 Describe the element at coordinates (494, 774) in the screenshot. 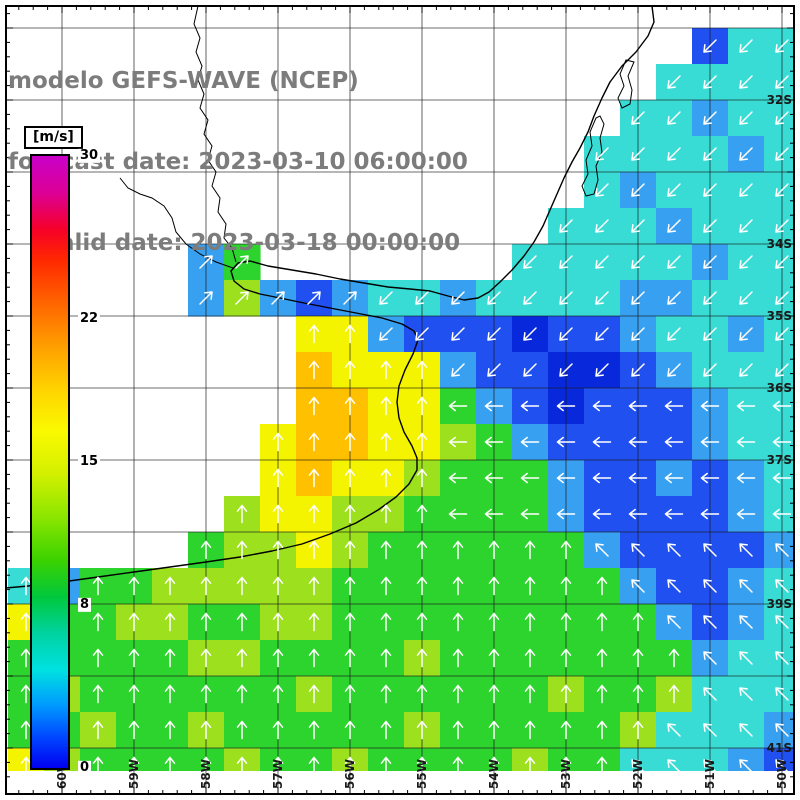

I see `lon-label: 54W` at that location.